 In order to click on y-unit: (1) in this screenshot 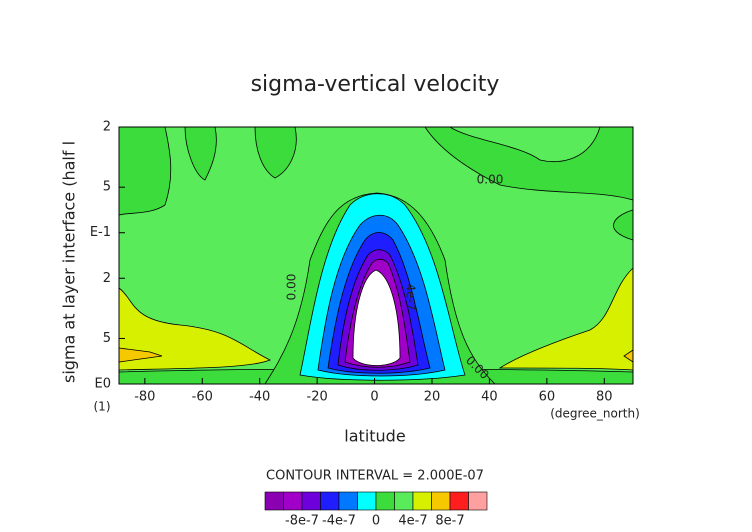, I will do `click(102, 407)`.